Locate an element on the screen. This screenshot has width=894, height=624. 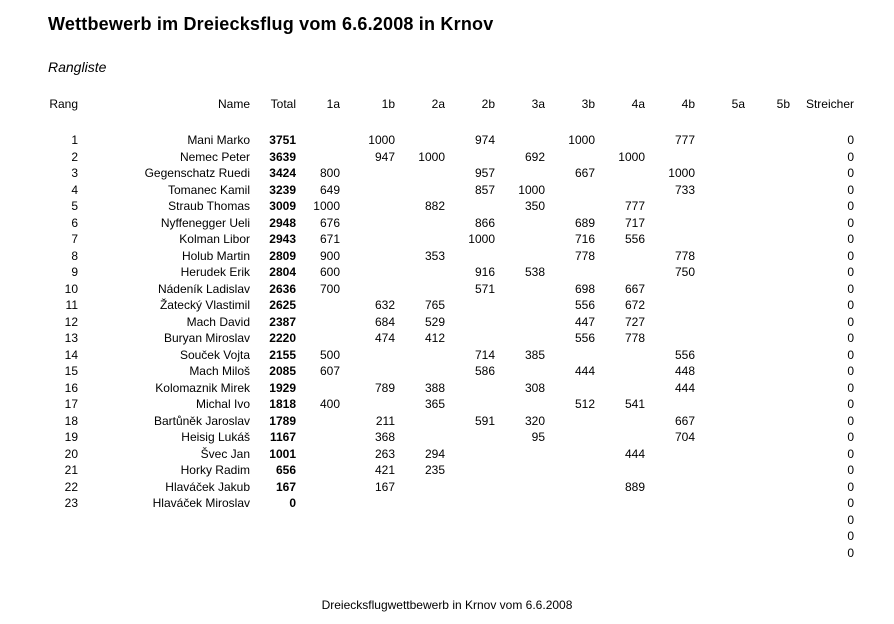
cell-c3b: 444 is located at coordinates (584, 371).